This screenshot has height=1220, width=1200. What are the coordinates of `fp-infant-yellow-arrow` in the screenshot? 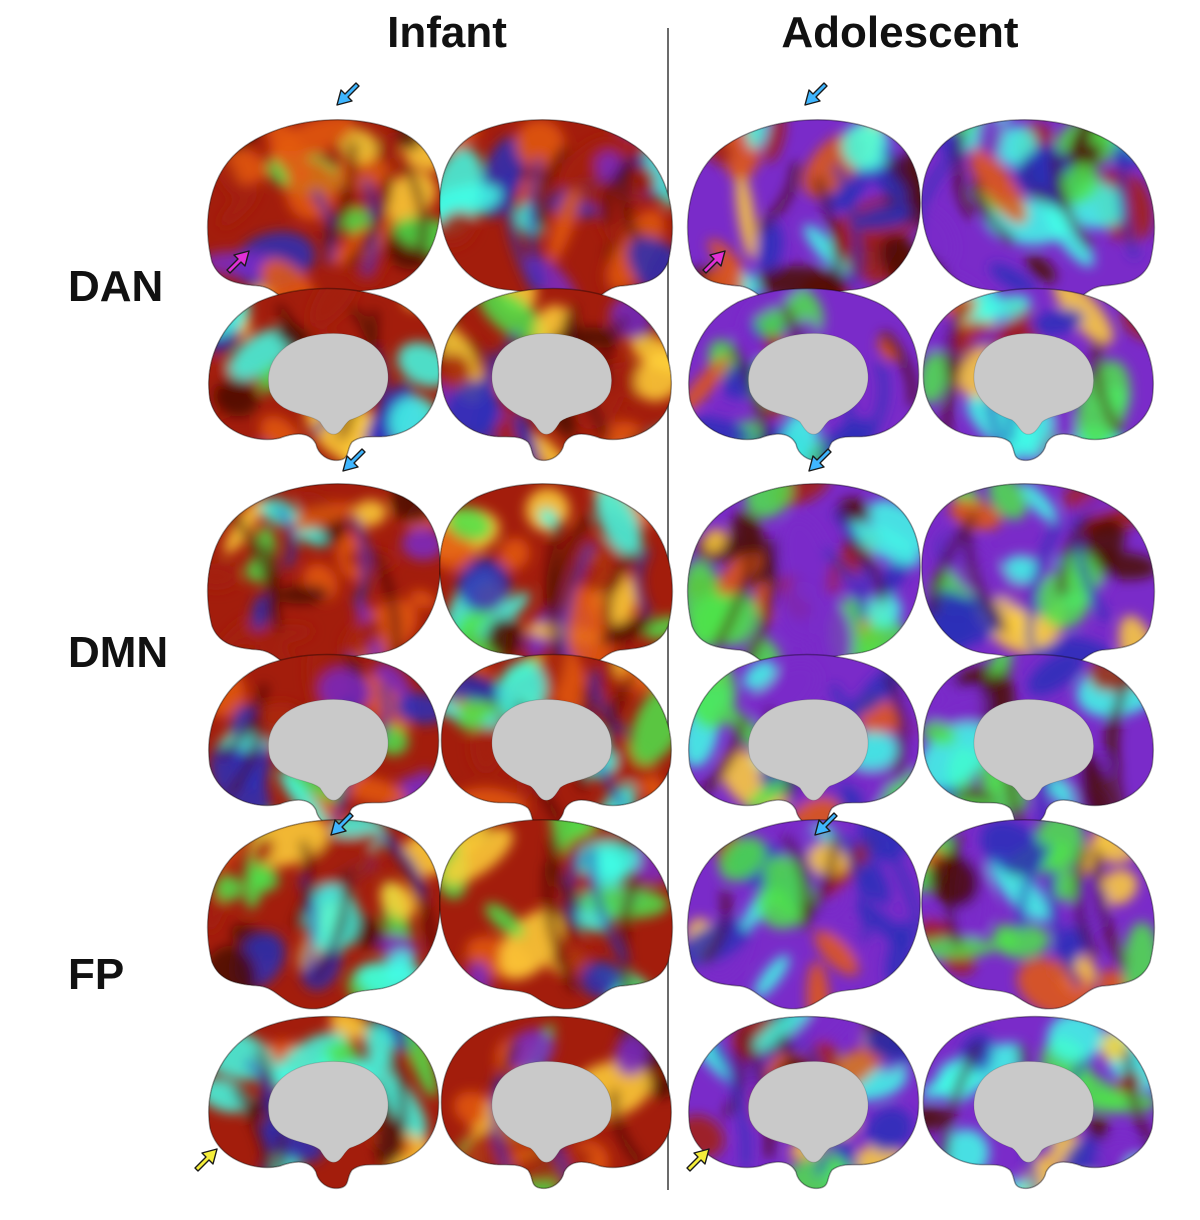 It's located at (206, 1160).